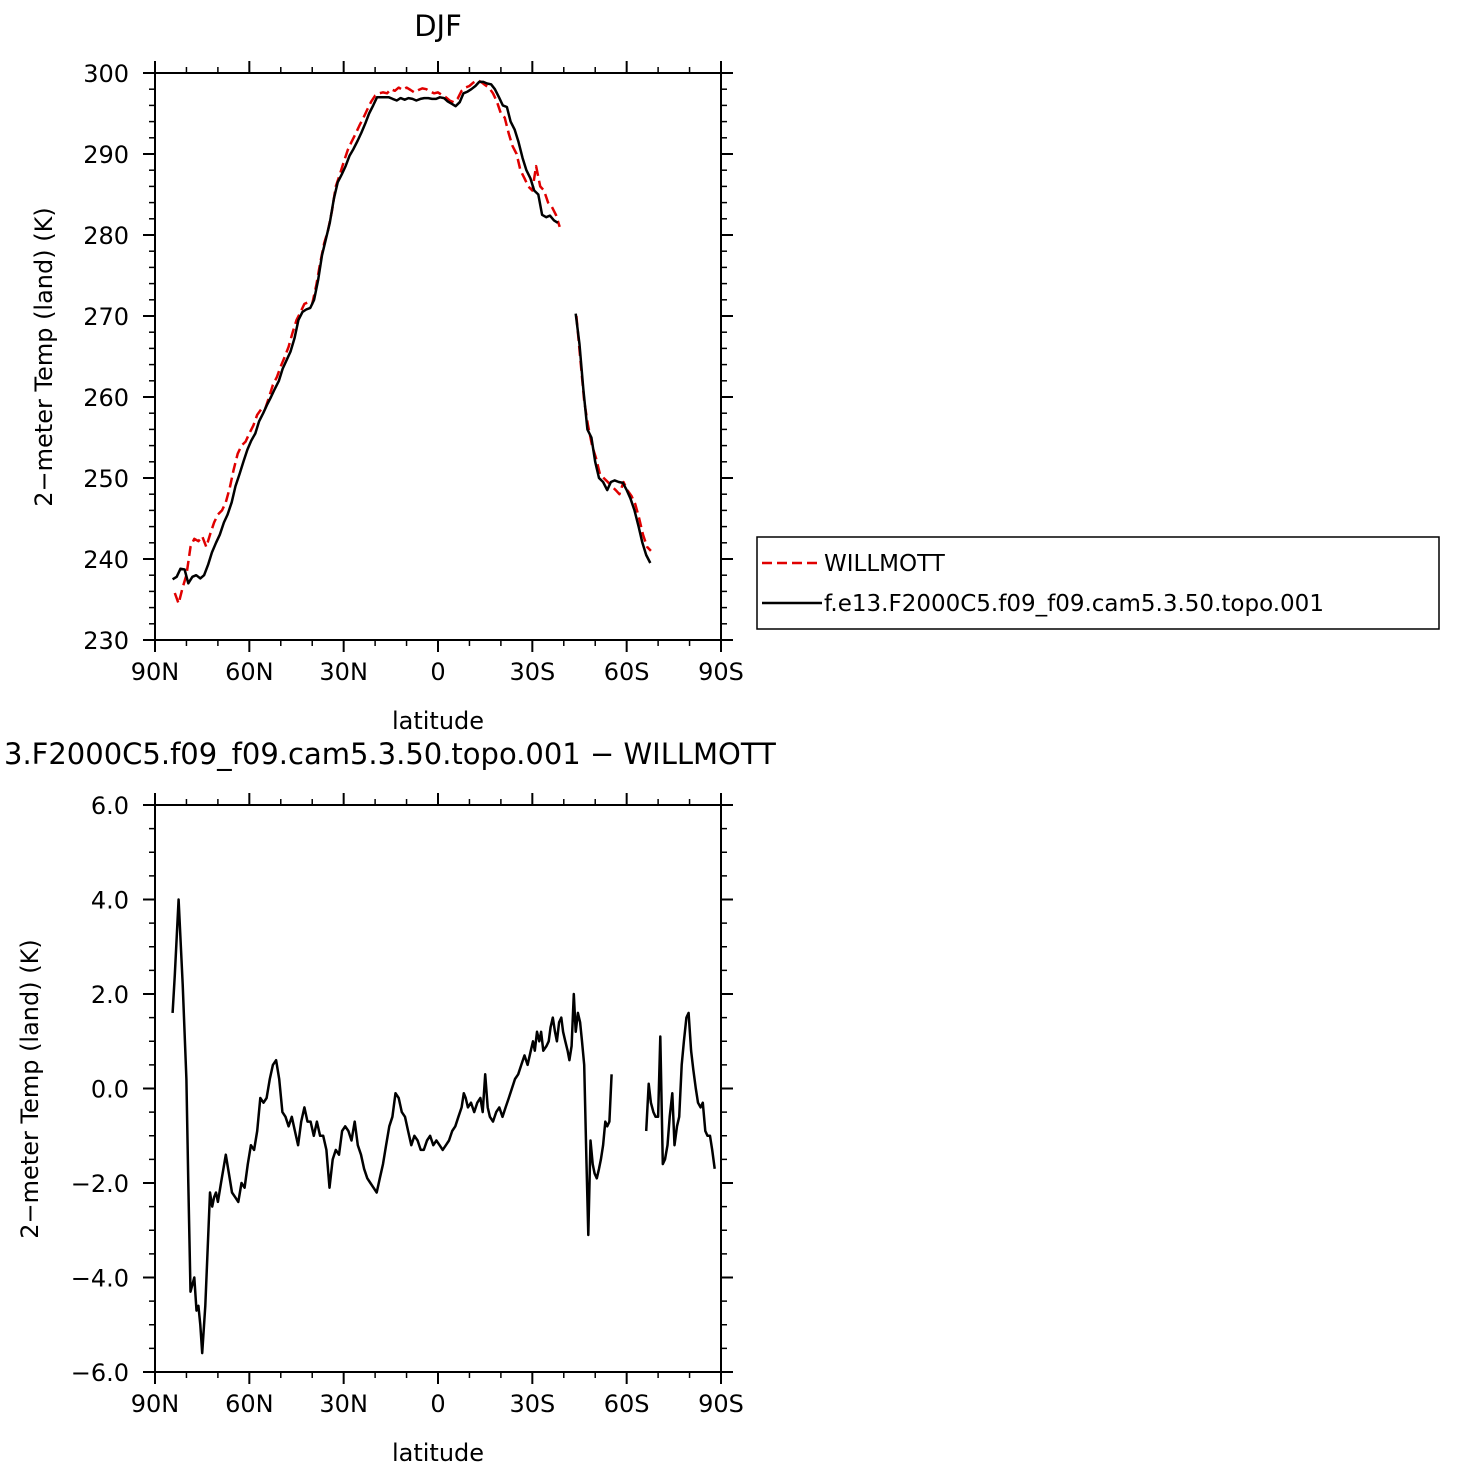 This screenshot has width=1472, height=1474. What do you see at coordinates (110, 1090) in the screenshot?
I see `bottom-y-tick-label: 0.0` at bounding box center [110, 1090].